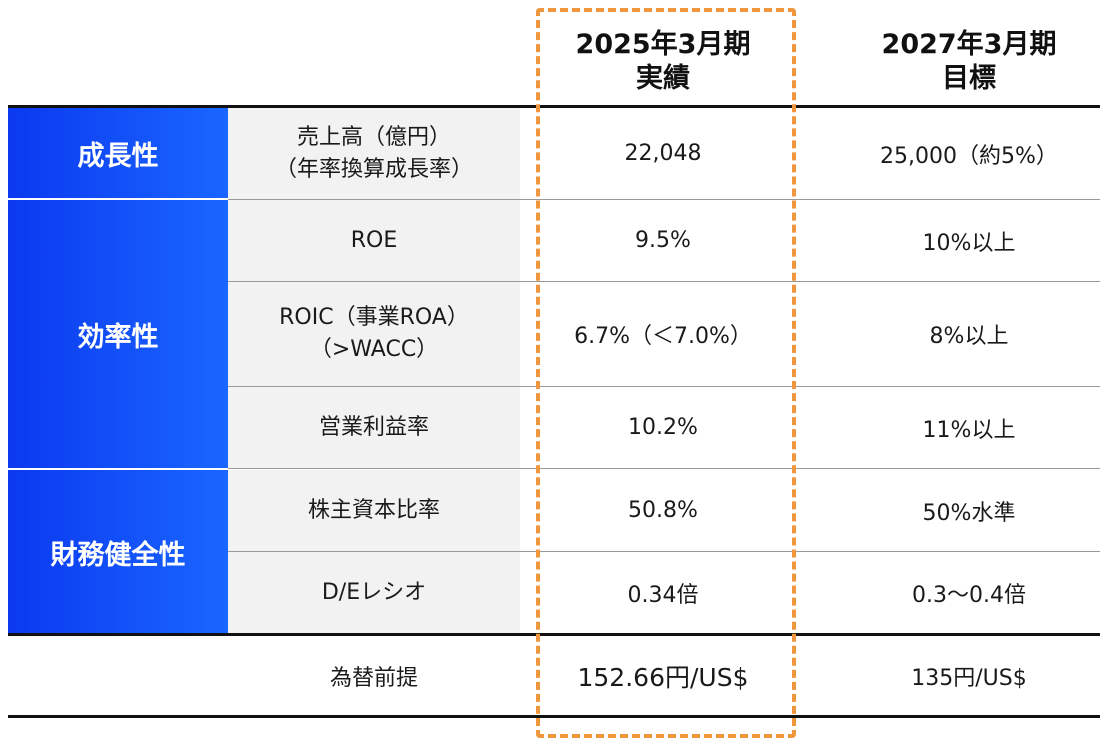  What do you see at coordinates (663, 240) in the screenshot?
I see `actual-roe: 9.5%` at bounding box center [663, 240].